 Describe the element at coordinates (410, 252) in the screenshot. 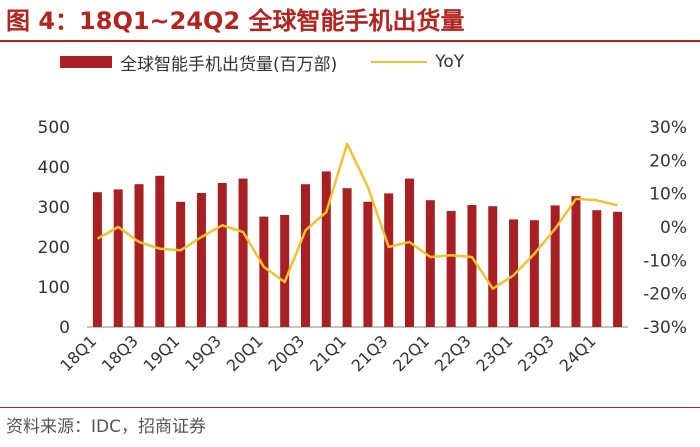

I see `bar-21Q4` at that location.